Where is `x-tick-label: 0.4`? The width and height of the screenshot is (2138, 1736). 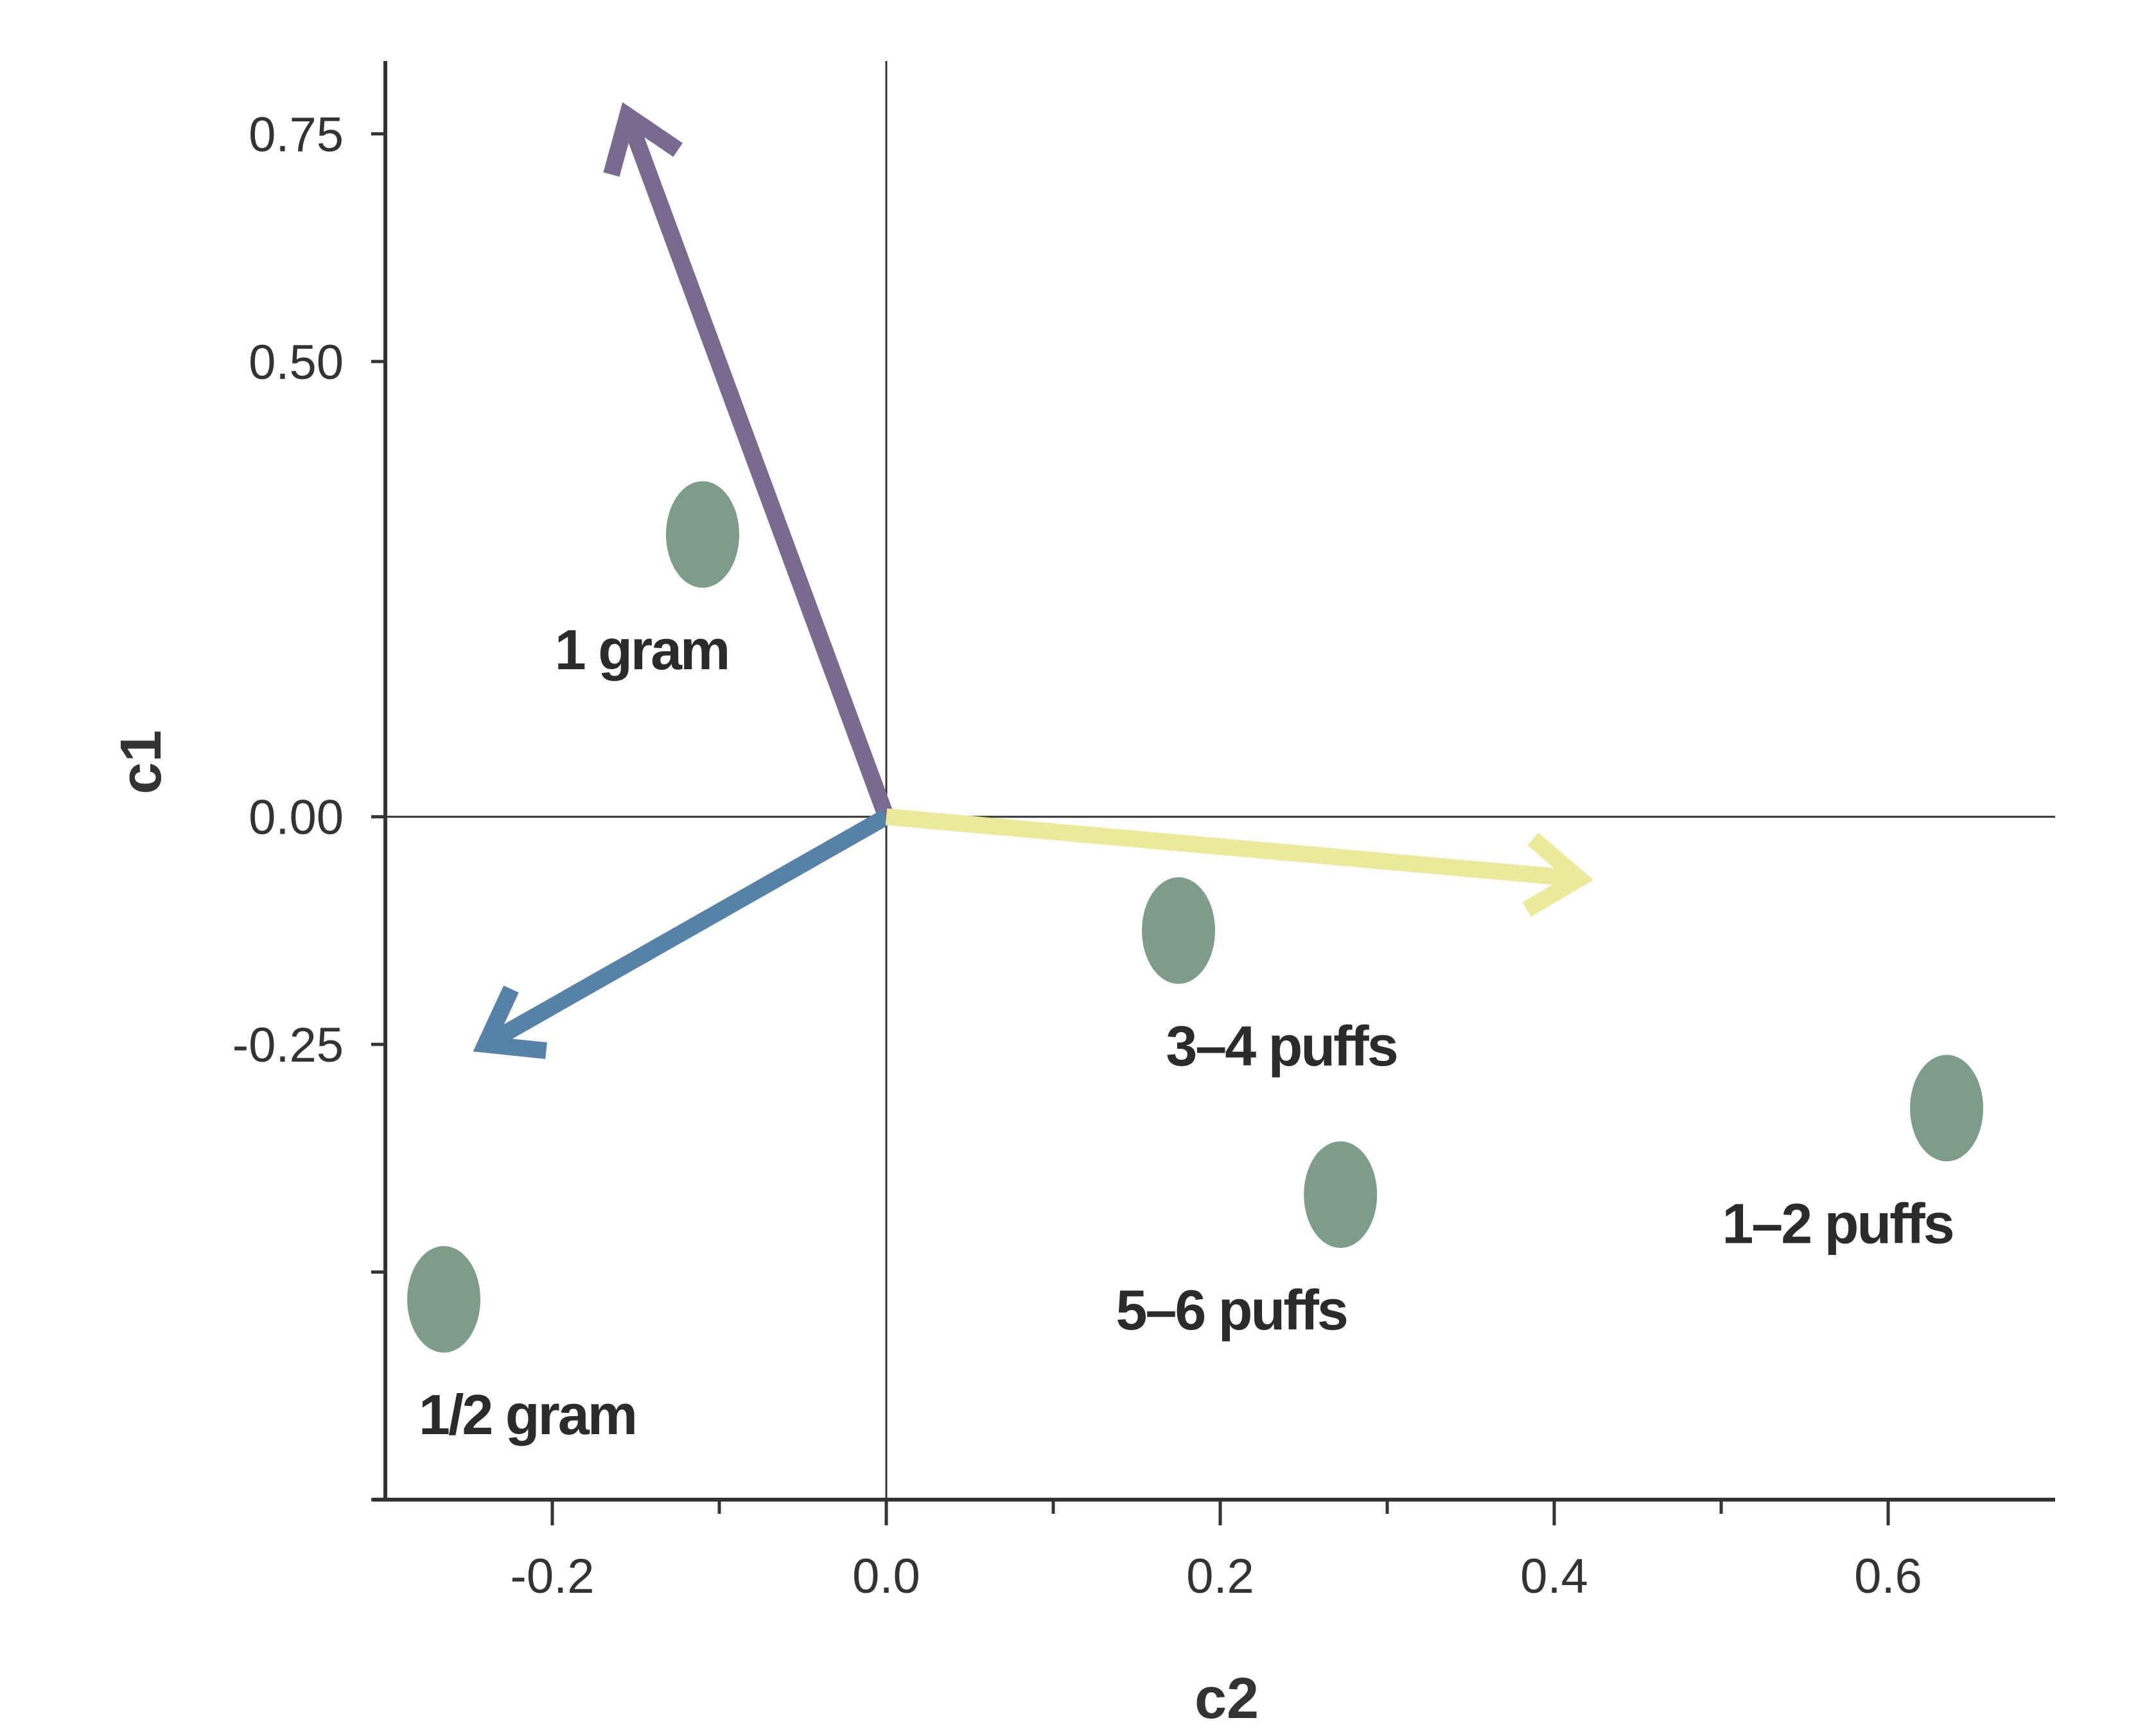 x-tick-label: 0.4 is located at coordinates (1554, 1576).